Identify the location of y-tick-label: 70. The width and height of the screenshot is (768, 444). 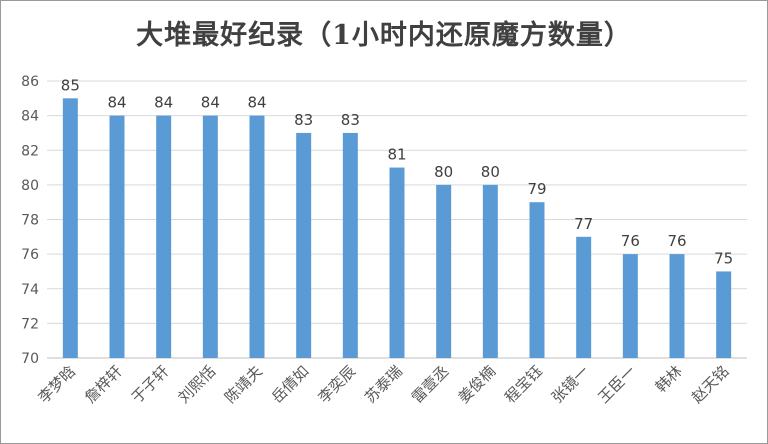
(30, 359).